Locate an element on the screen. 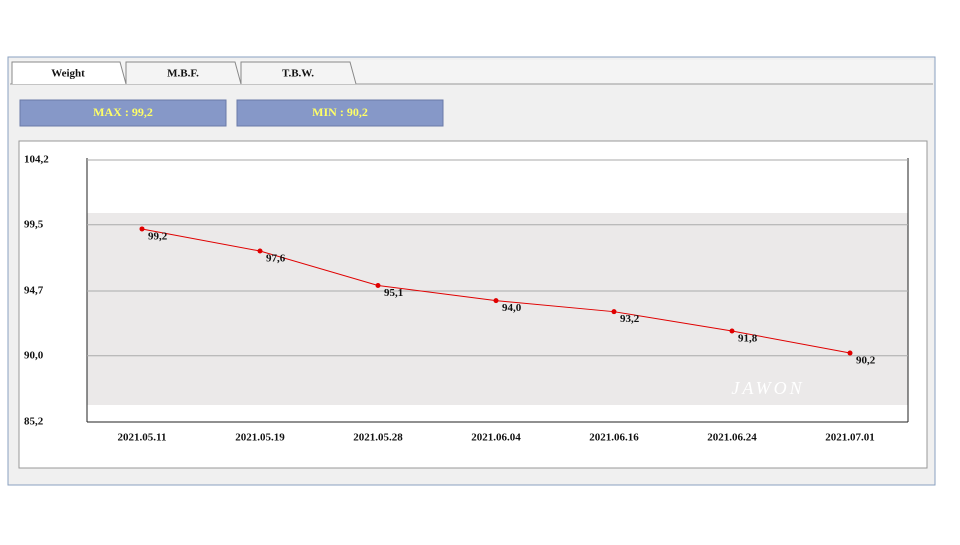 Image resolution: width=960 pixels, height=545 pixels. max-banner is located at coordinates (123, 113).